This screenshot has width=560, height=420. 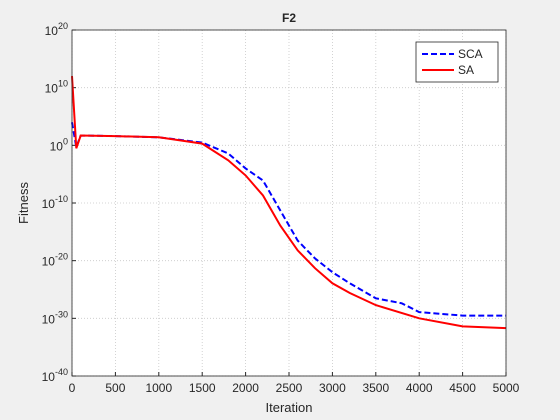 I want to click on x-tick-label: 1000, so click(x=158, y=388).